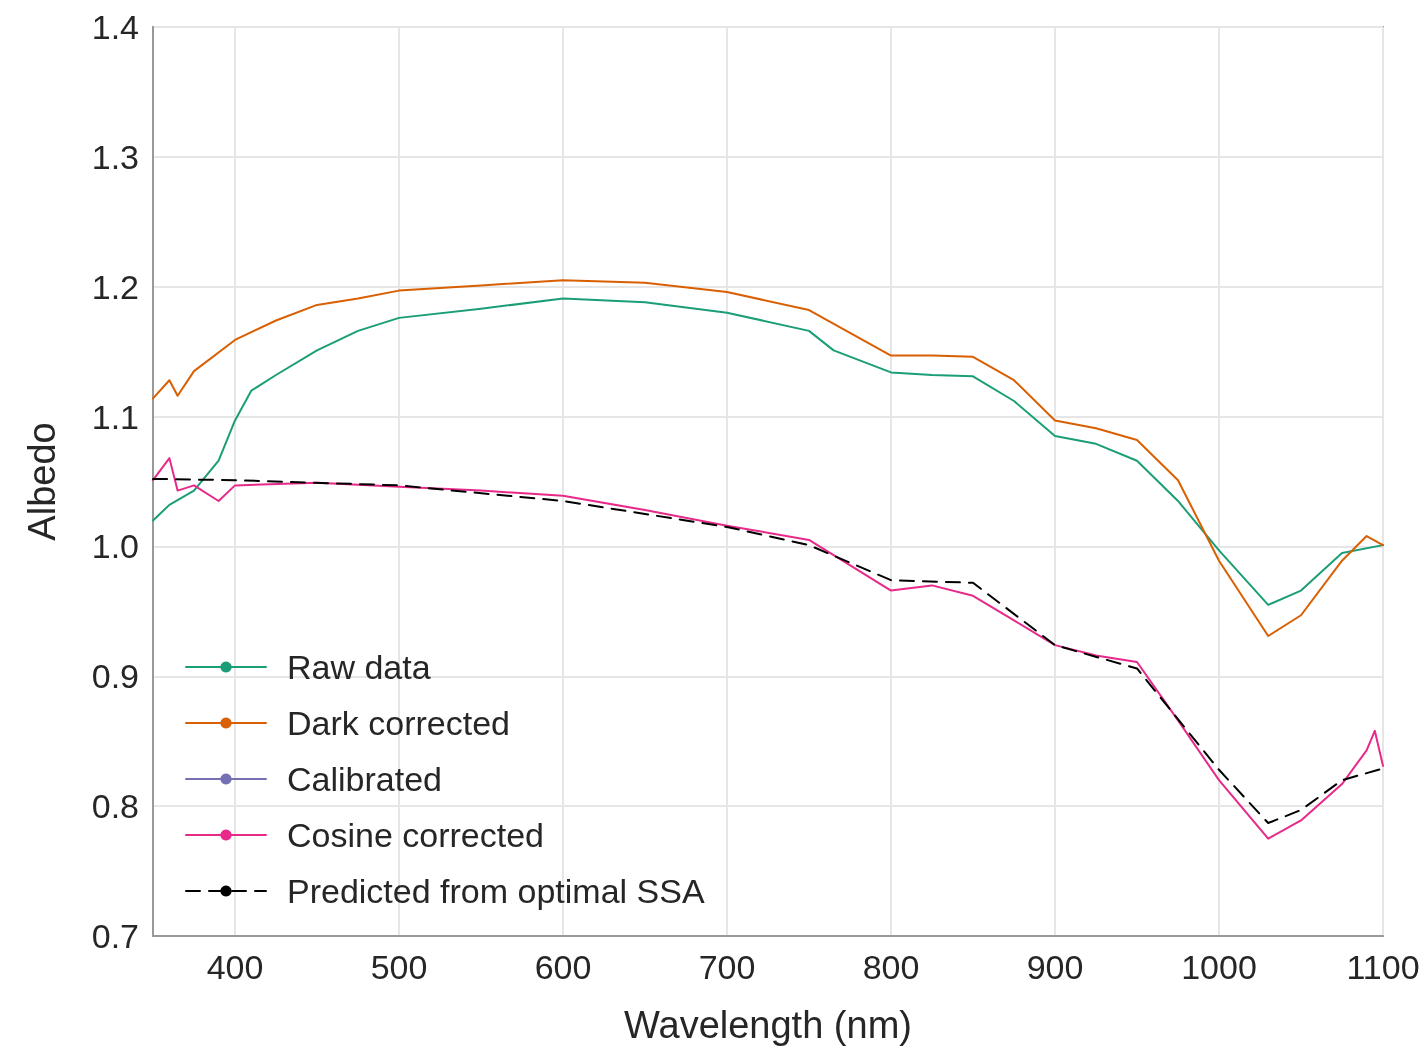  Describe the element at coordinates (496, 891) in the screenshot. I see `legend-label: Predicted from optimal SSA` at that location.